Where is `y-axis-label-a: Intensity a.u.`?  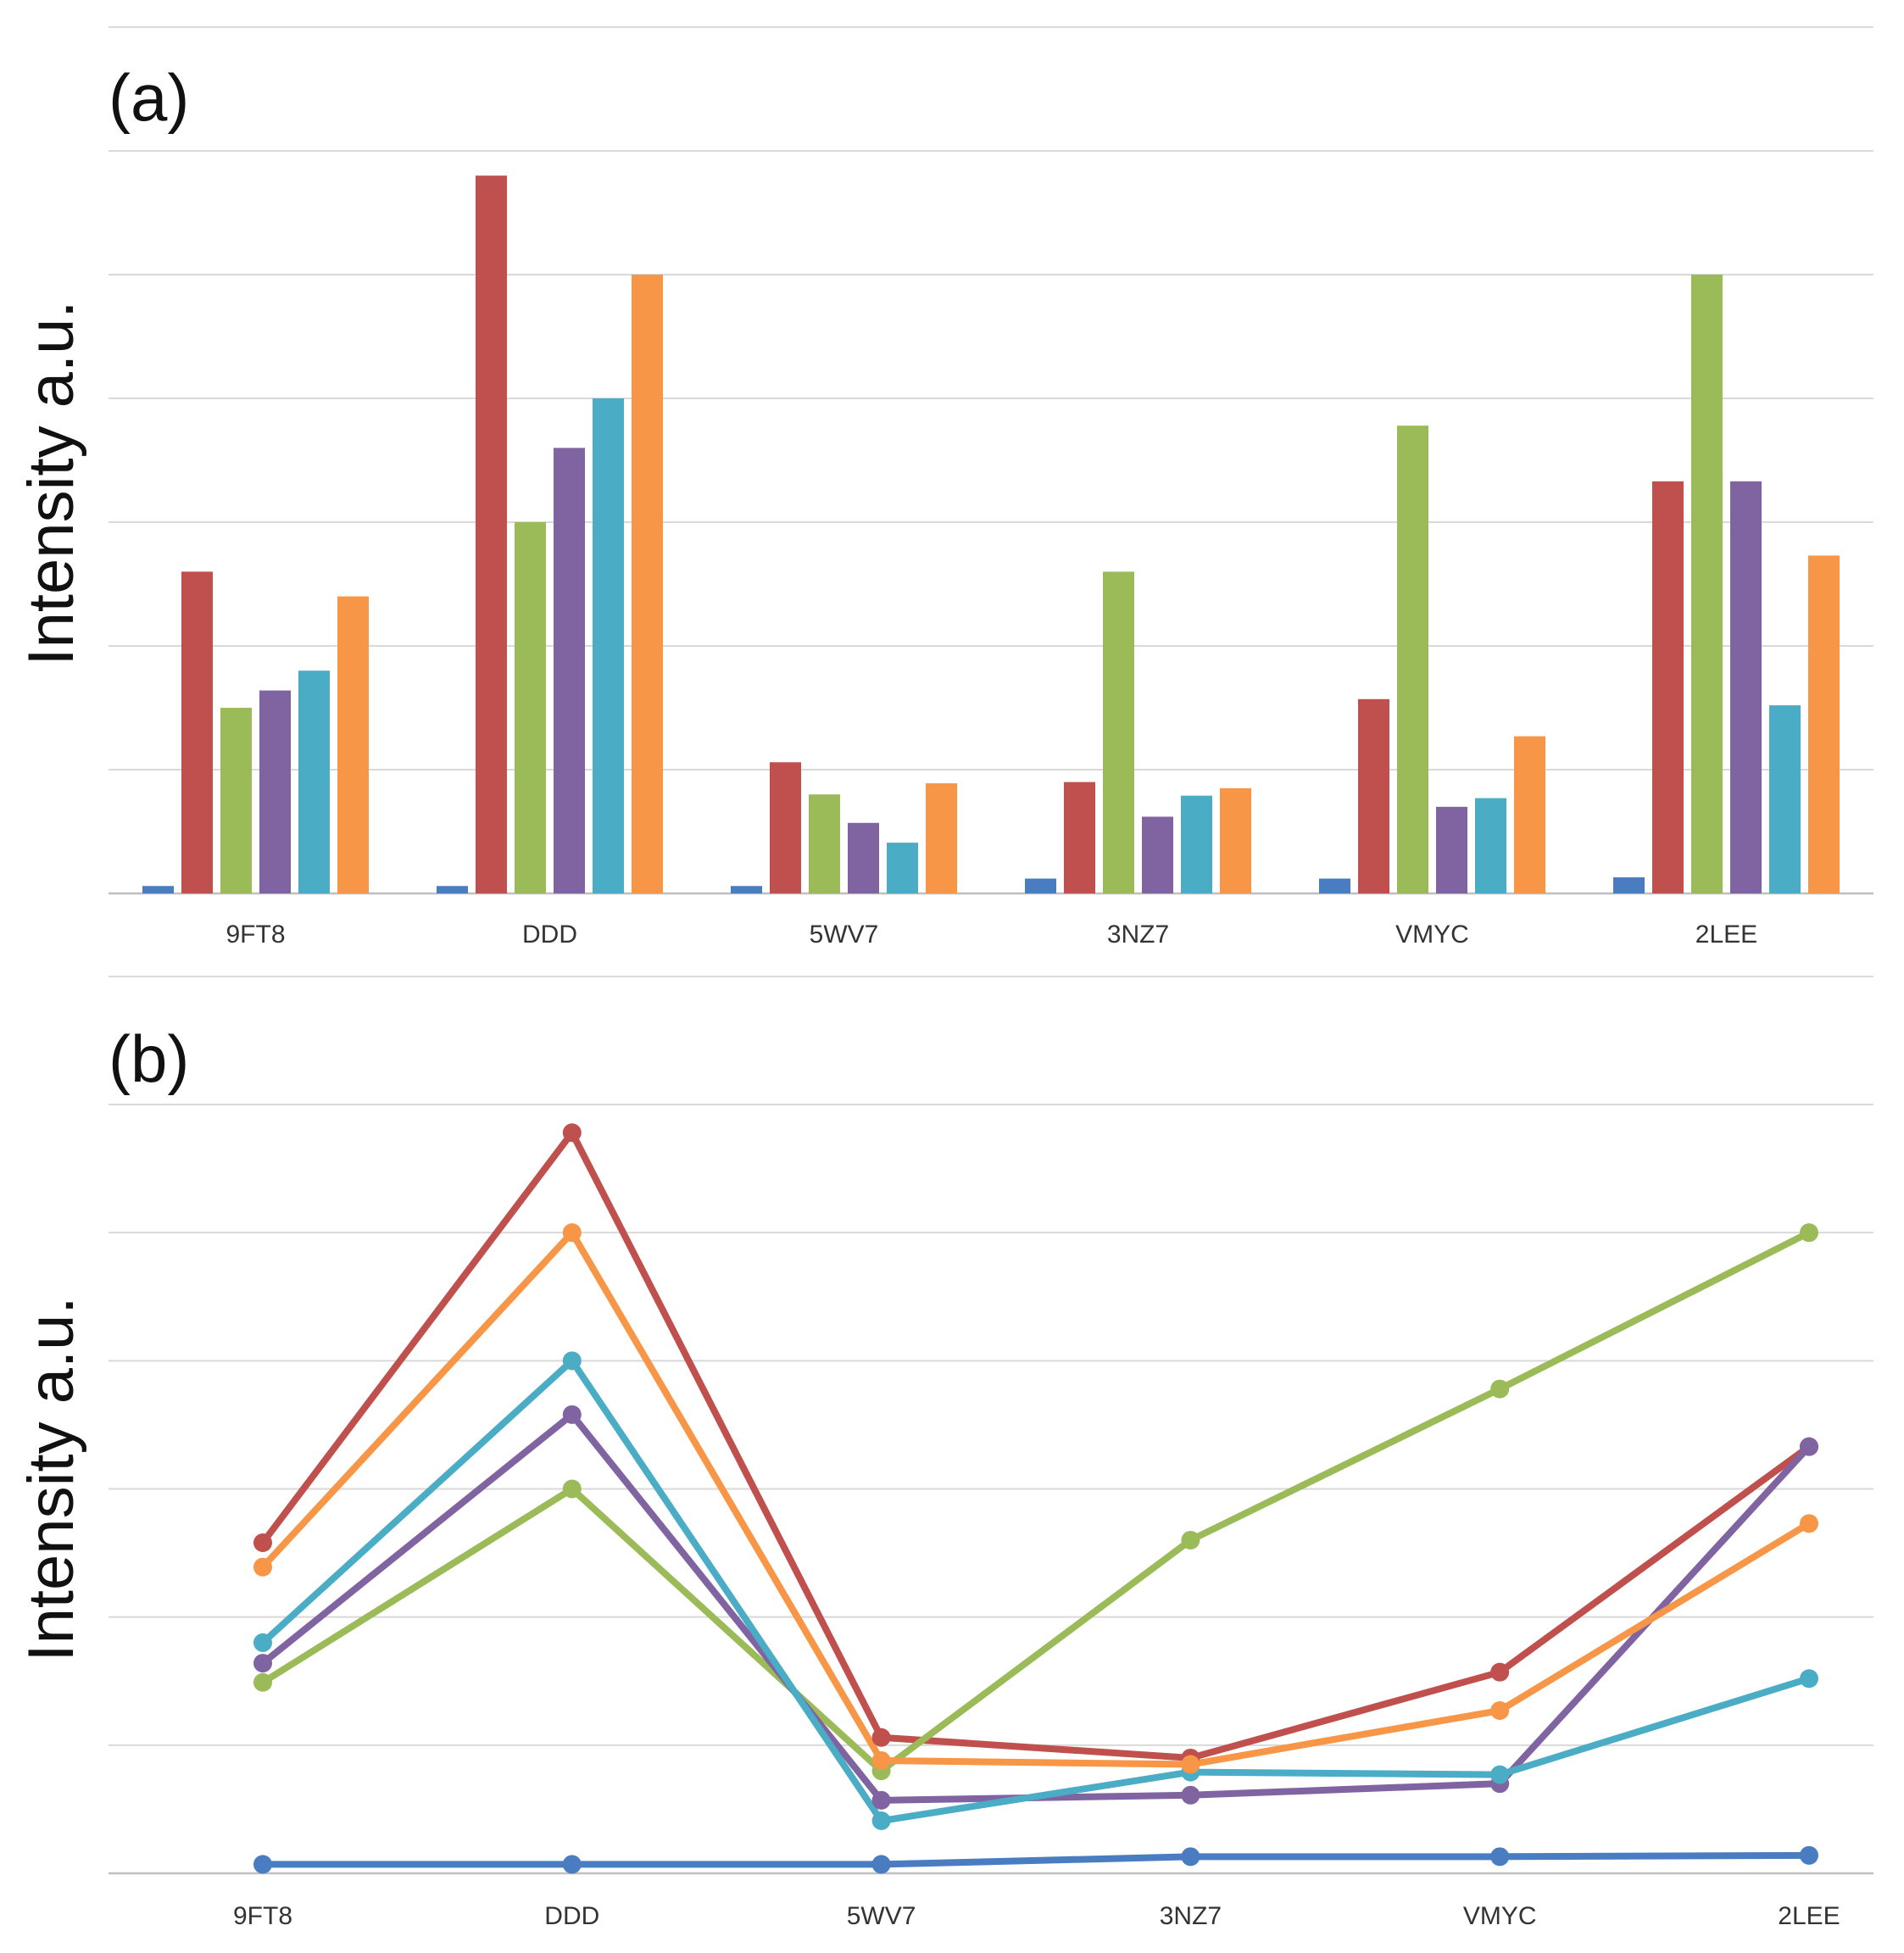 y-axis-label-a: Intensity a.u. is located at coordinates (51, 484).